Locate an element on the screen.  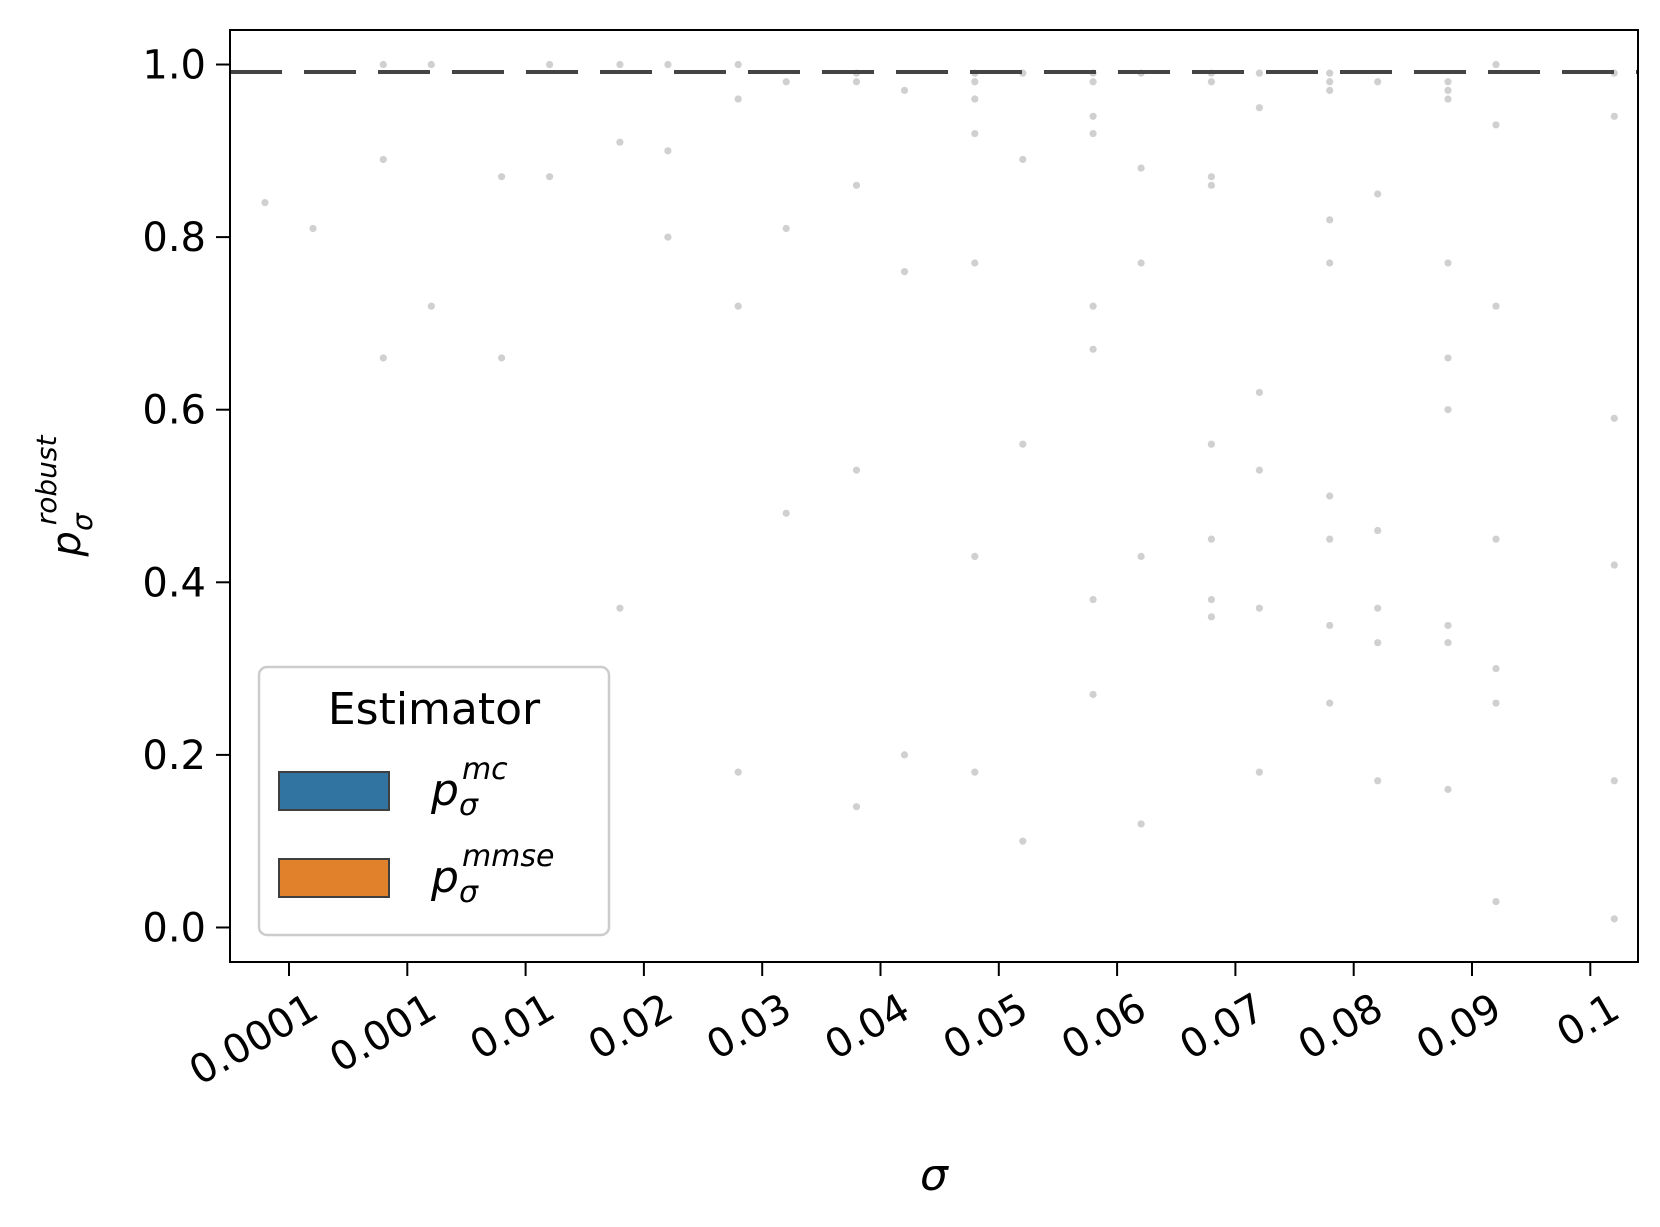
x-tick-label-6: 0.05 is located at coordinates (986, 1027).